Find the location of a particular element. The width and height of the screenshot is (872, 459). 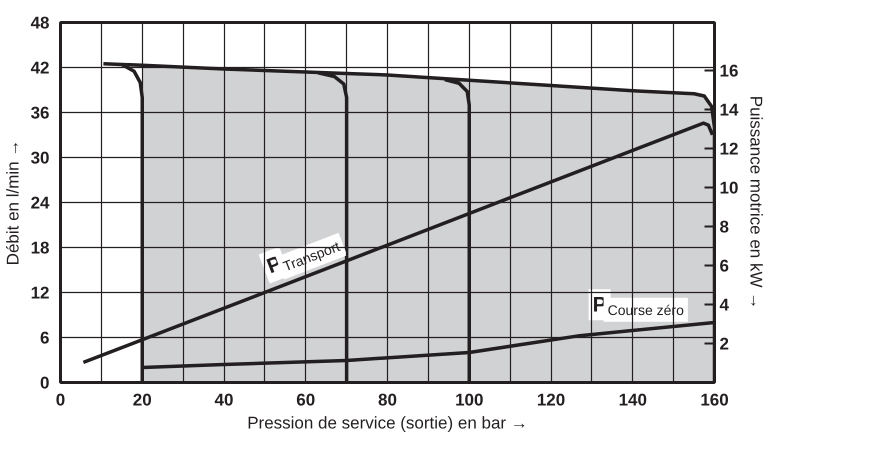

x-tick-label: 160 is located at coordinates (714, 400).